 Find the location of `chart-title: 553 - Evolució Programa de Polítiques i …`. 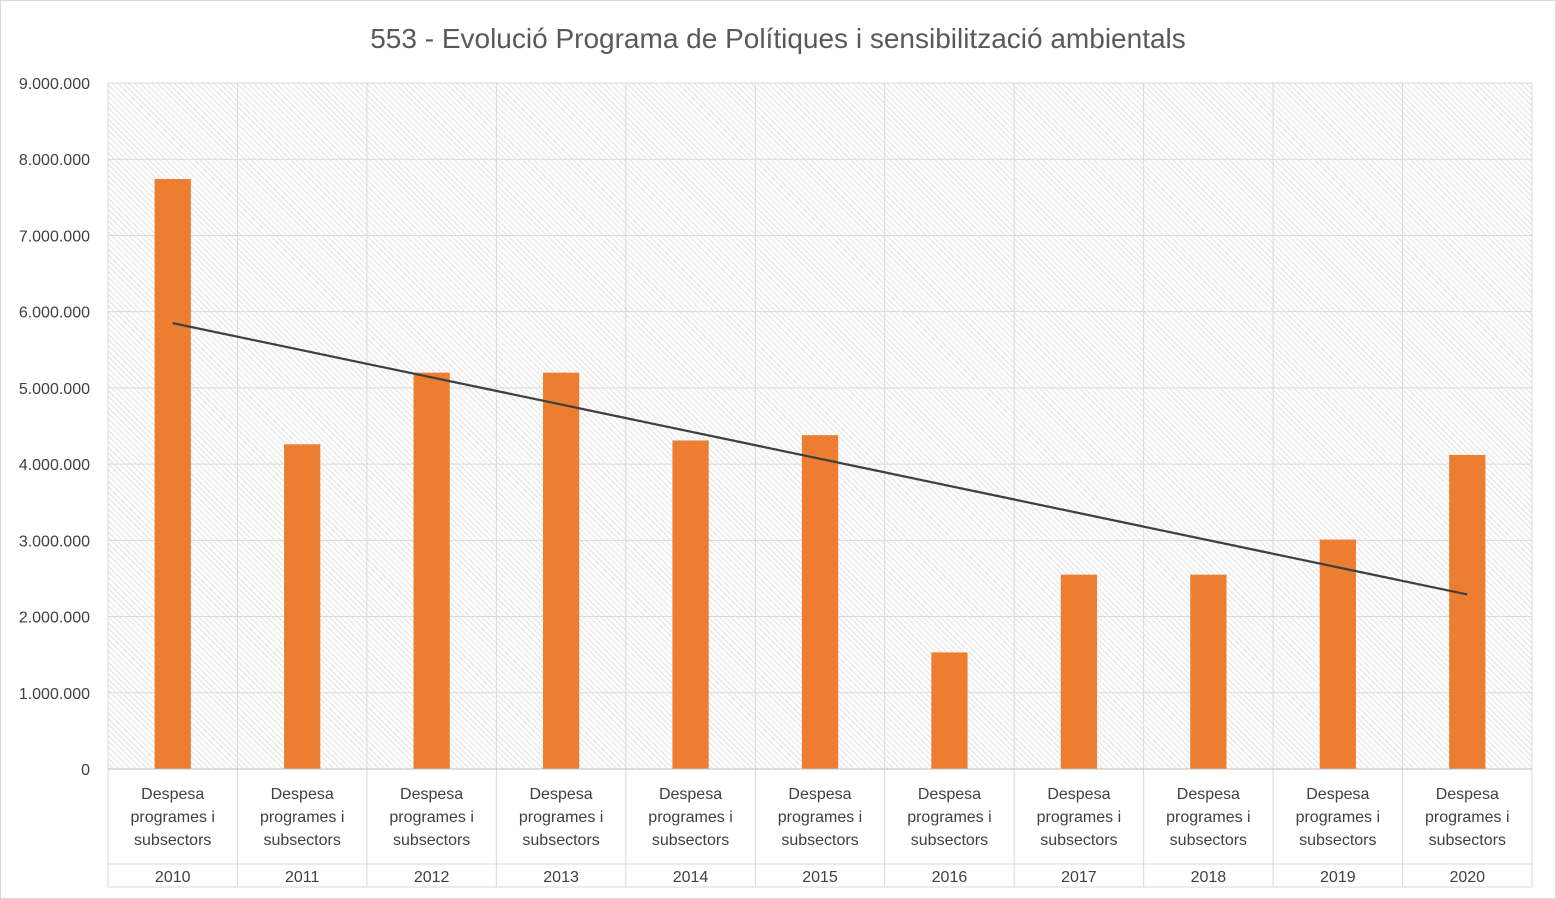

chart-title: 553 - Evolució Programa de Polítiques i … is located at coordinates (778, 38).